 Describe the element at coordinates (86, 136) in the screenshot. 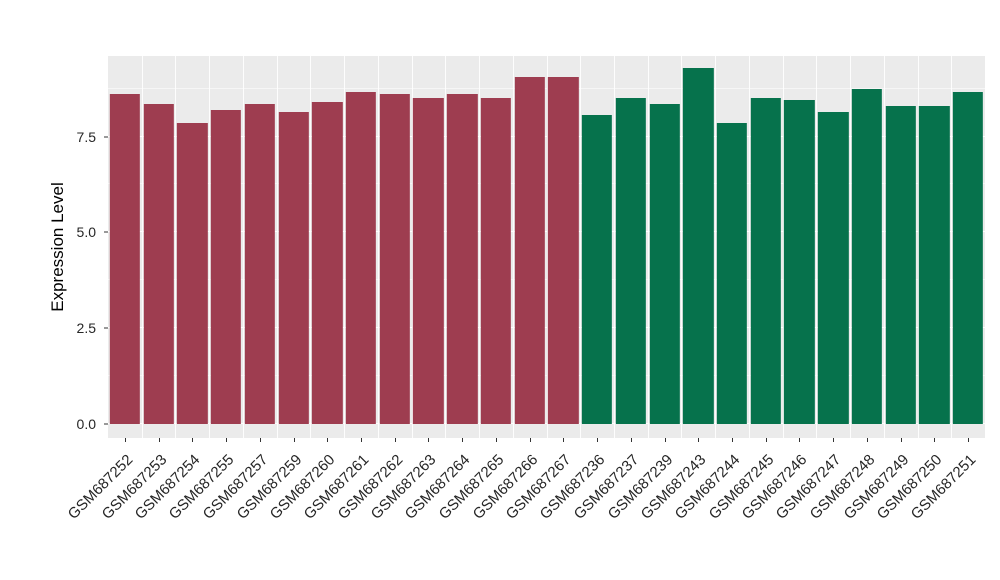

I see `y-tick-label: 7.5` at that location.